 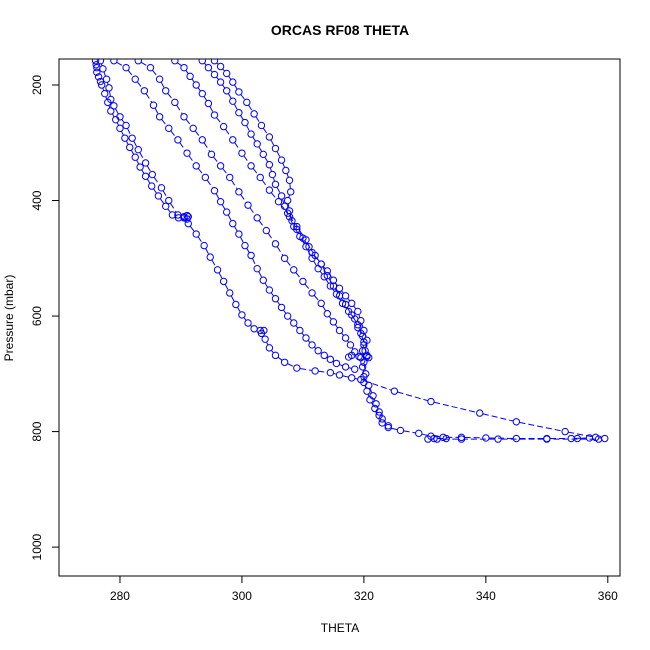 I want to click on x-axis: 280 300 320 340 360, so click(x=364, y=589).